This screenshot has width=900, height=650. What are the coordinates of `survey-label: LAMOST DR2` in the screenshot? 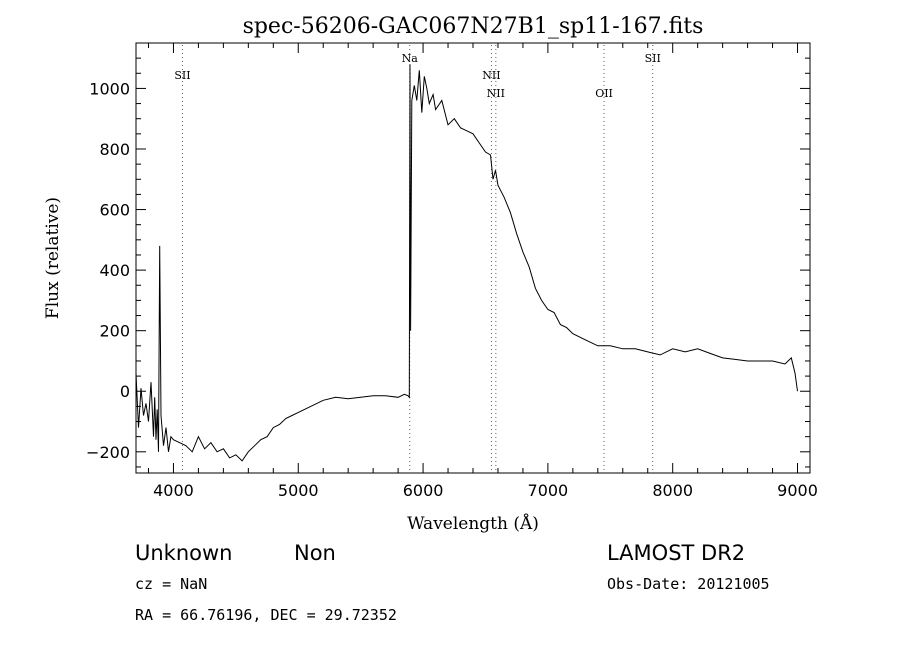 It's located at (676, 553).